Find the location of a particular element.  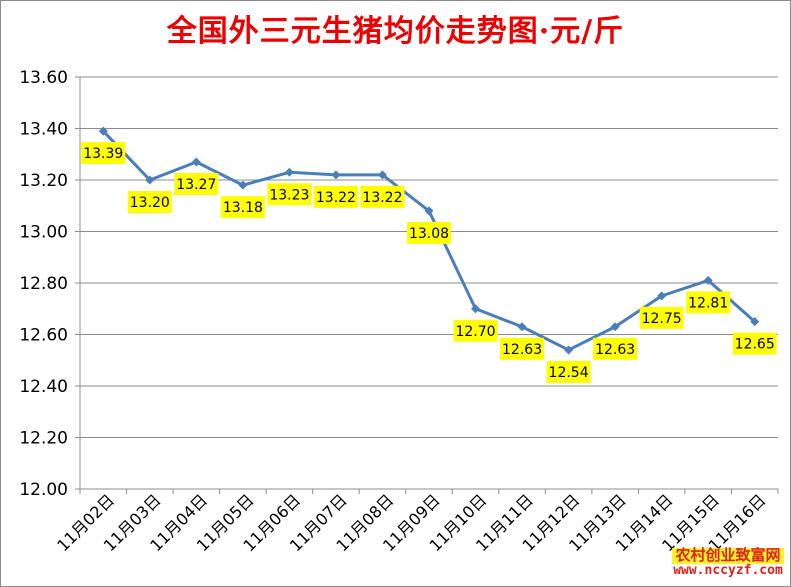

data-label: 12.65 is located at coordinates (755, 345).